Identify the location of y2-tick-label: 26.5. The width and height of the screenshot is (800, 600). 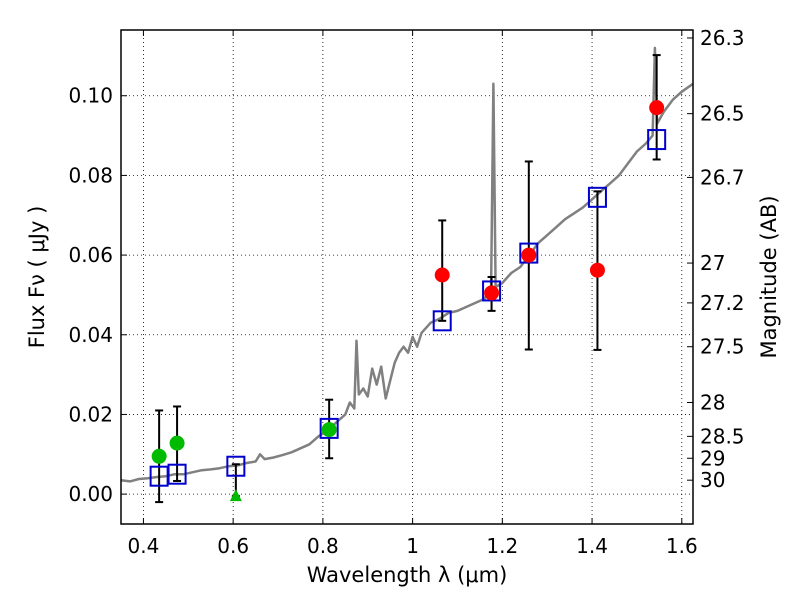
(722, 114).